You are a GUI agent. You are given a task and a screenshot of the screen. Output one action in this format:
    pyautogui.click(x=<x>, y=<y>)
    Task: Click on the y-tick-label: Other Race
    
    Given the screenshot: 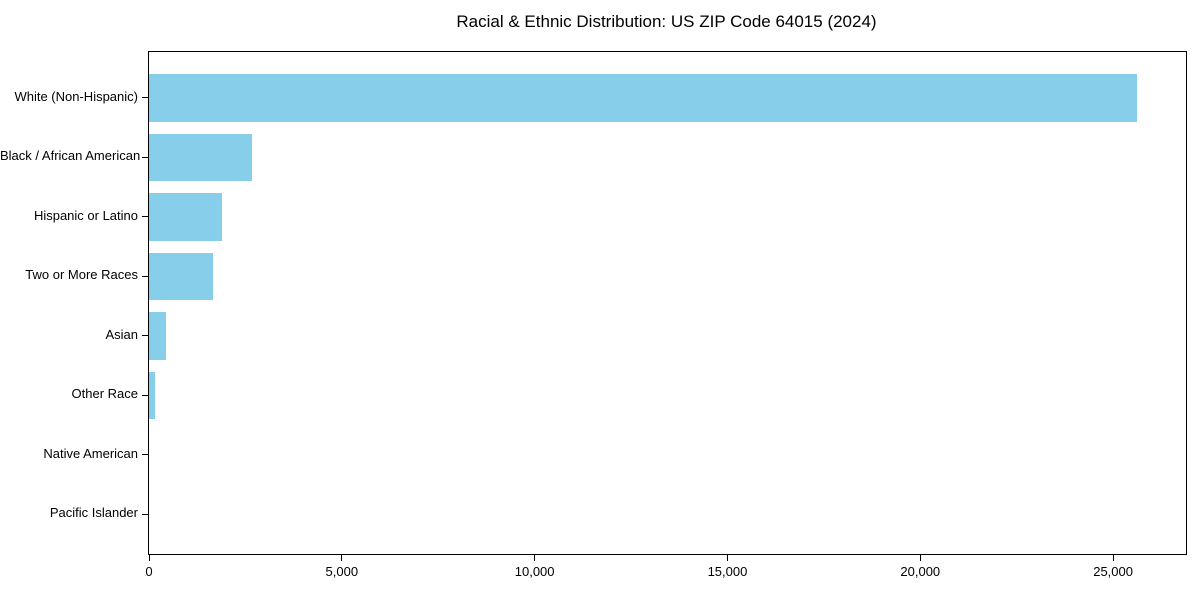 What is the action you would take?
    pyautogui.click(x=104, y=394)
    